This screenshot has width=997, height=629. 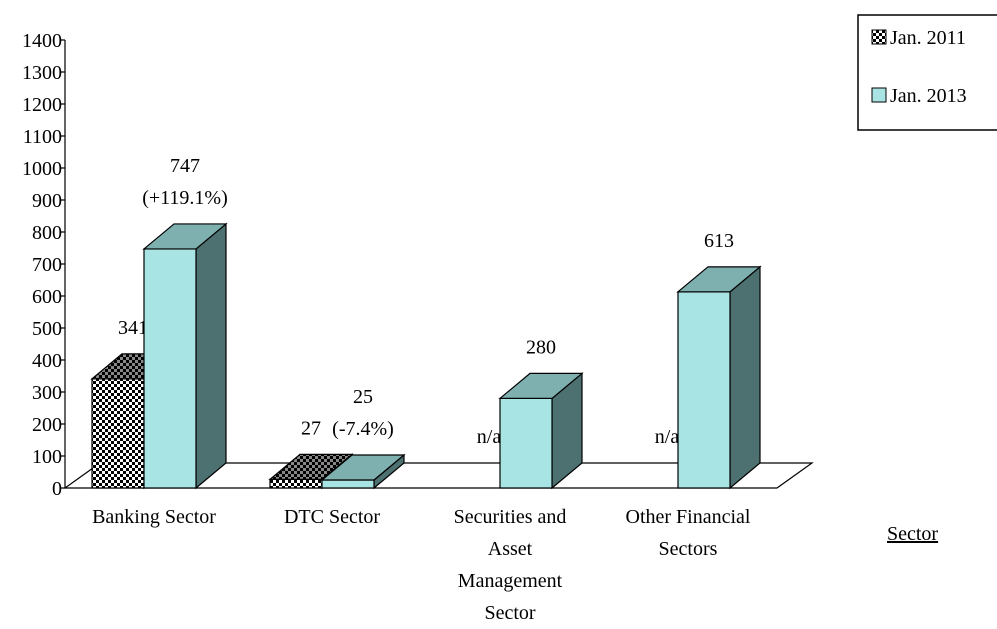 I want to click on value-label: 341, so click(x=133, y=328).